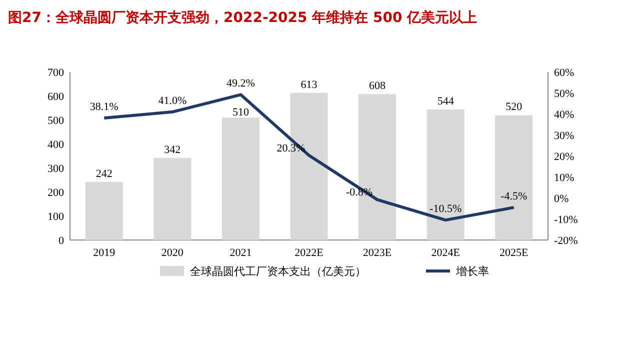  I want to click on y2-tick-label: 60%, so click(564, 73).